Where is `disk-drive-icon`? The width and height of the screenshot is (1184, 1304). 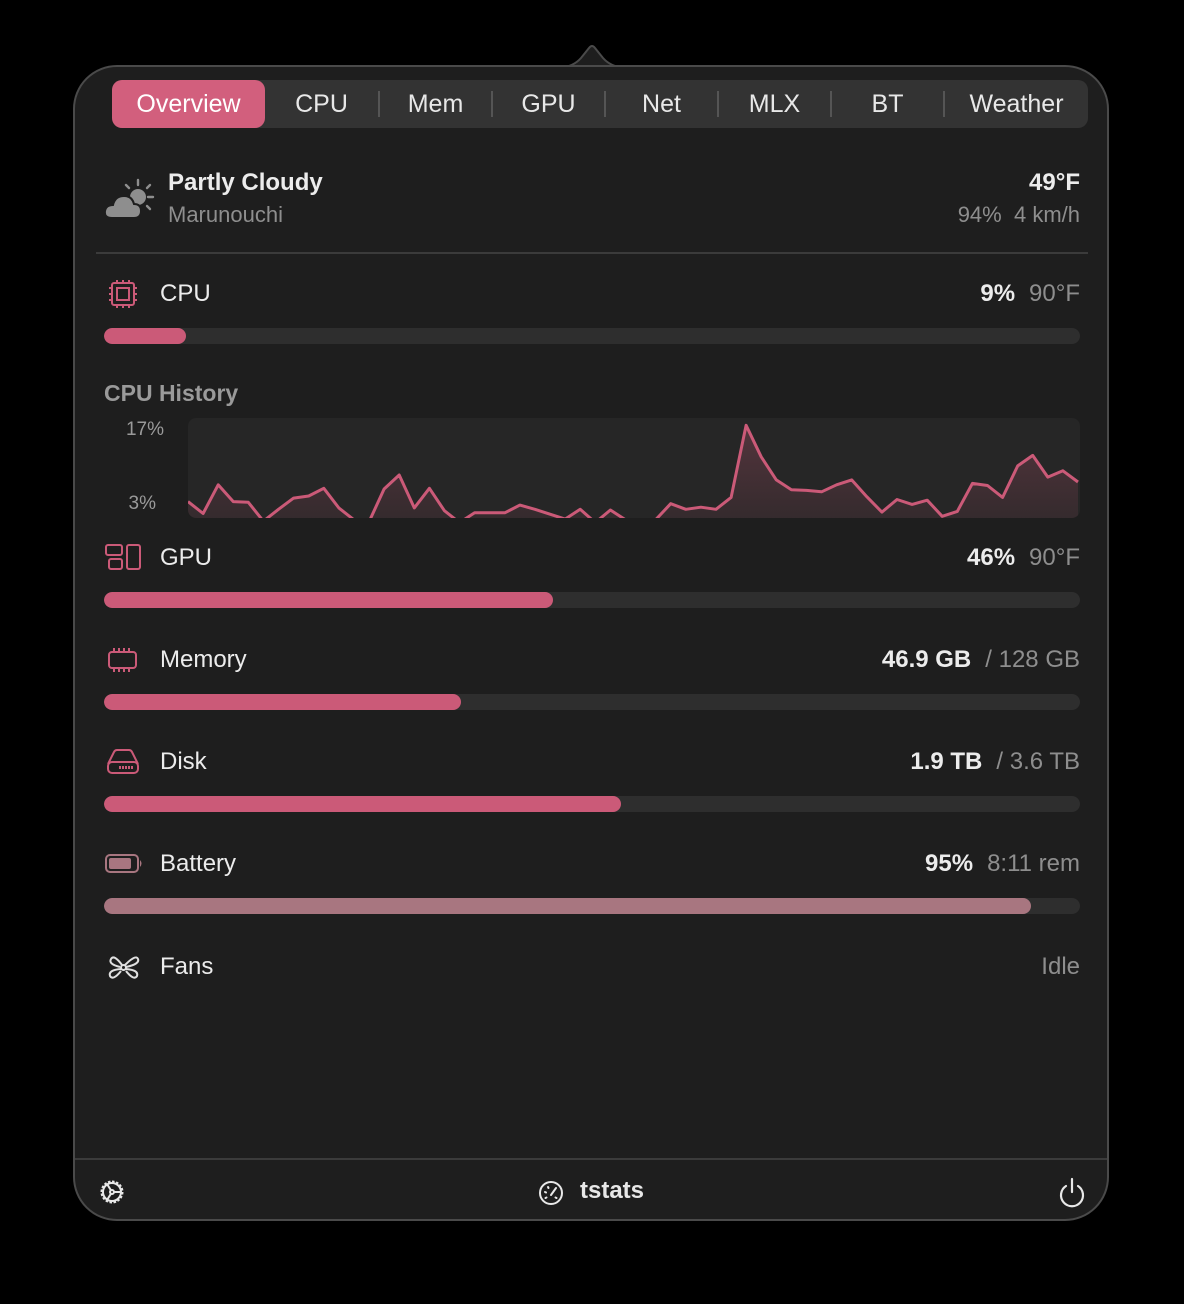
disk-drive-icon is located at coordinates (123, 761).